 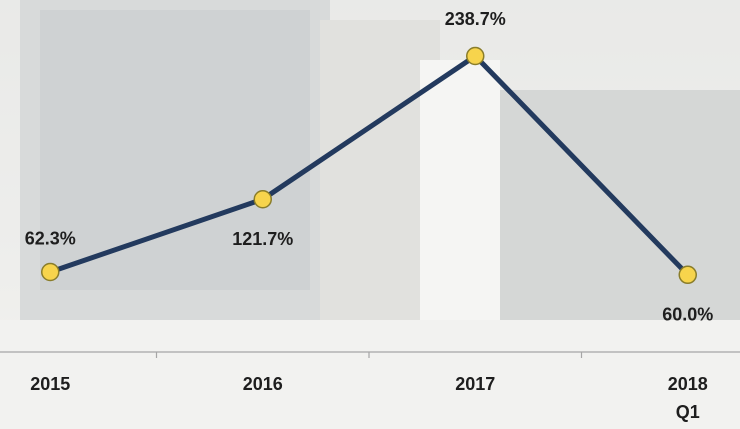 I want to click on x-tick-label: 2016, so click(x=262, y=384).